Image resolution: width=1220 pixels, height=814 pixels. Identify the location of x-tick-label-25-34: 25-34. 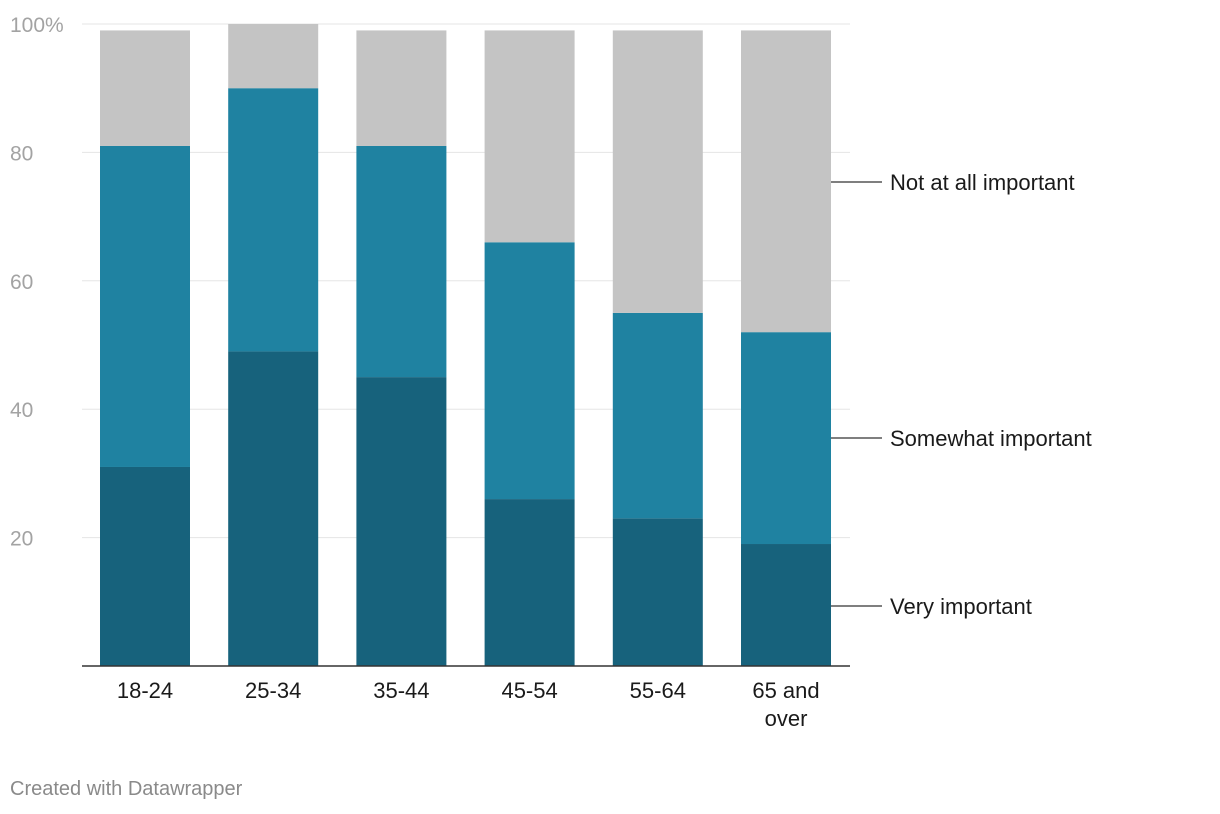
(273, 690).